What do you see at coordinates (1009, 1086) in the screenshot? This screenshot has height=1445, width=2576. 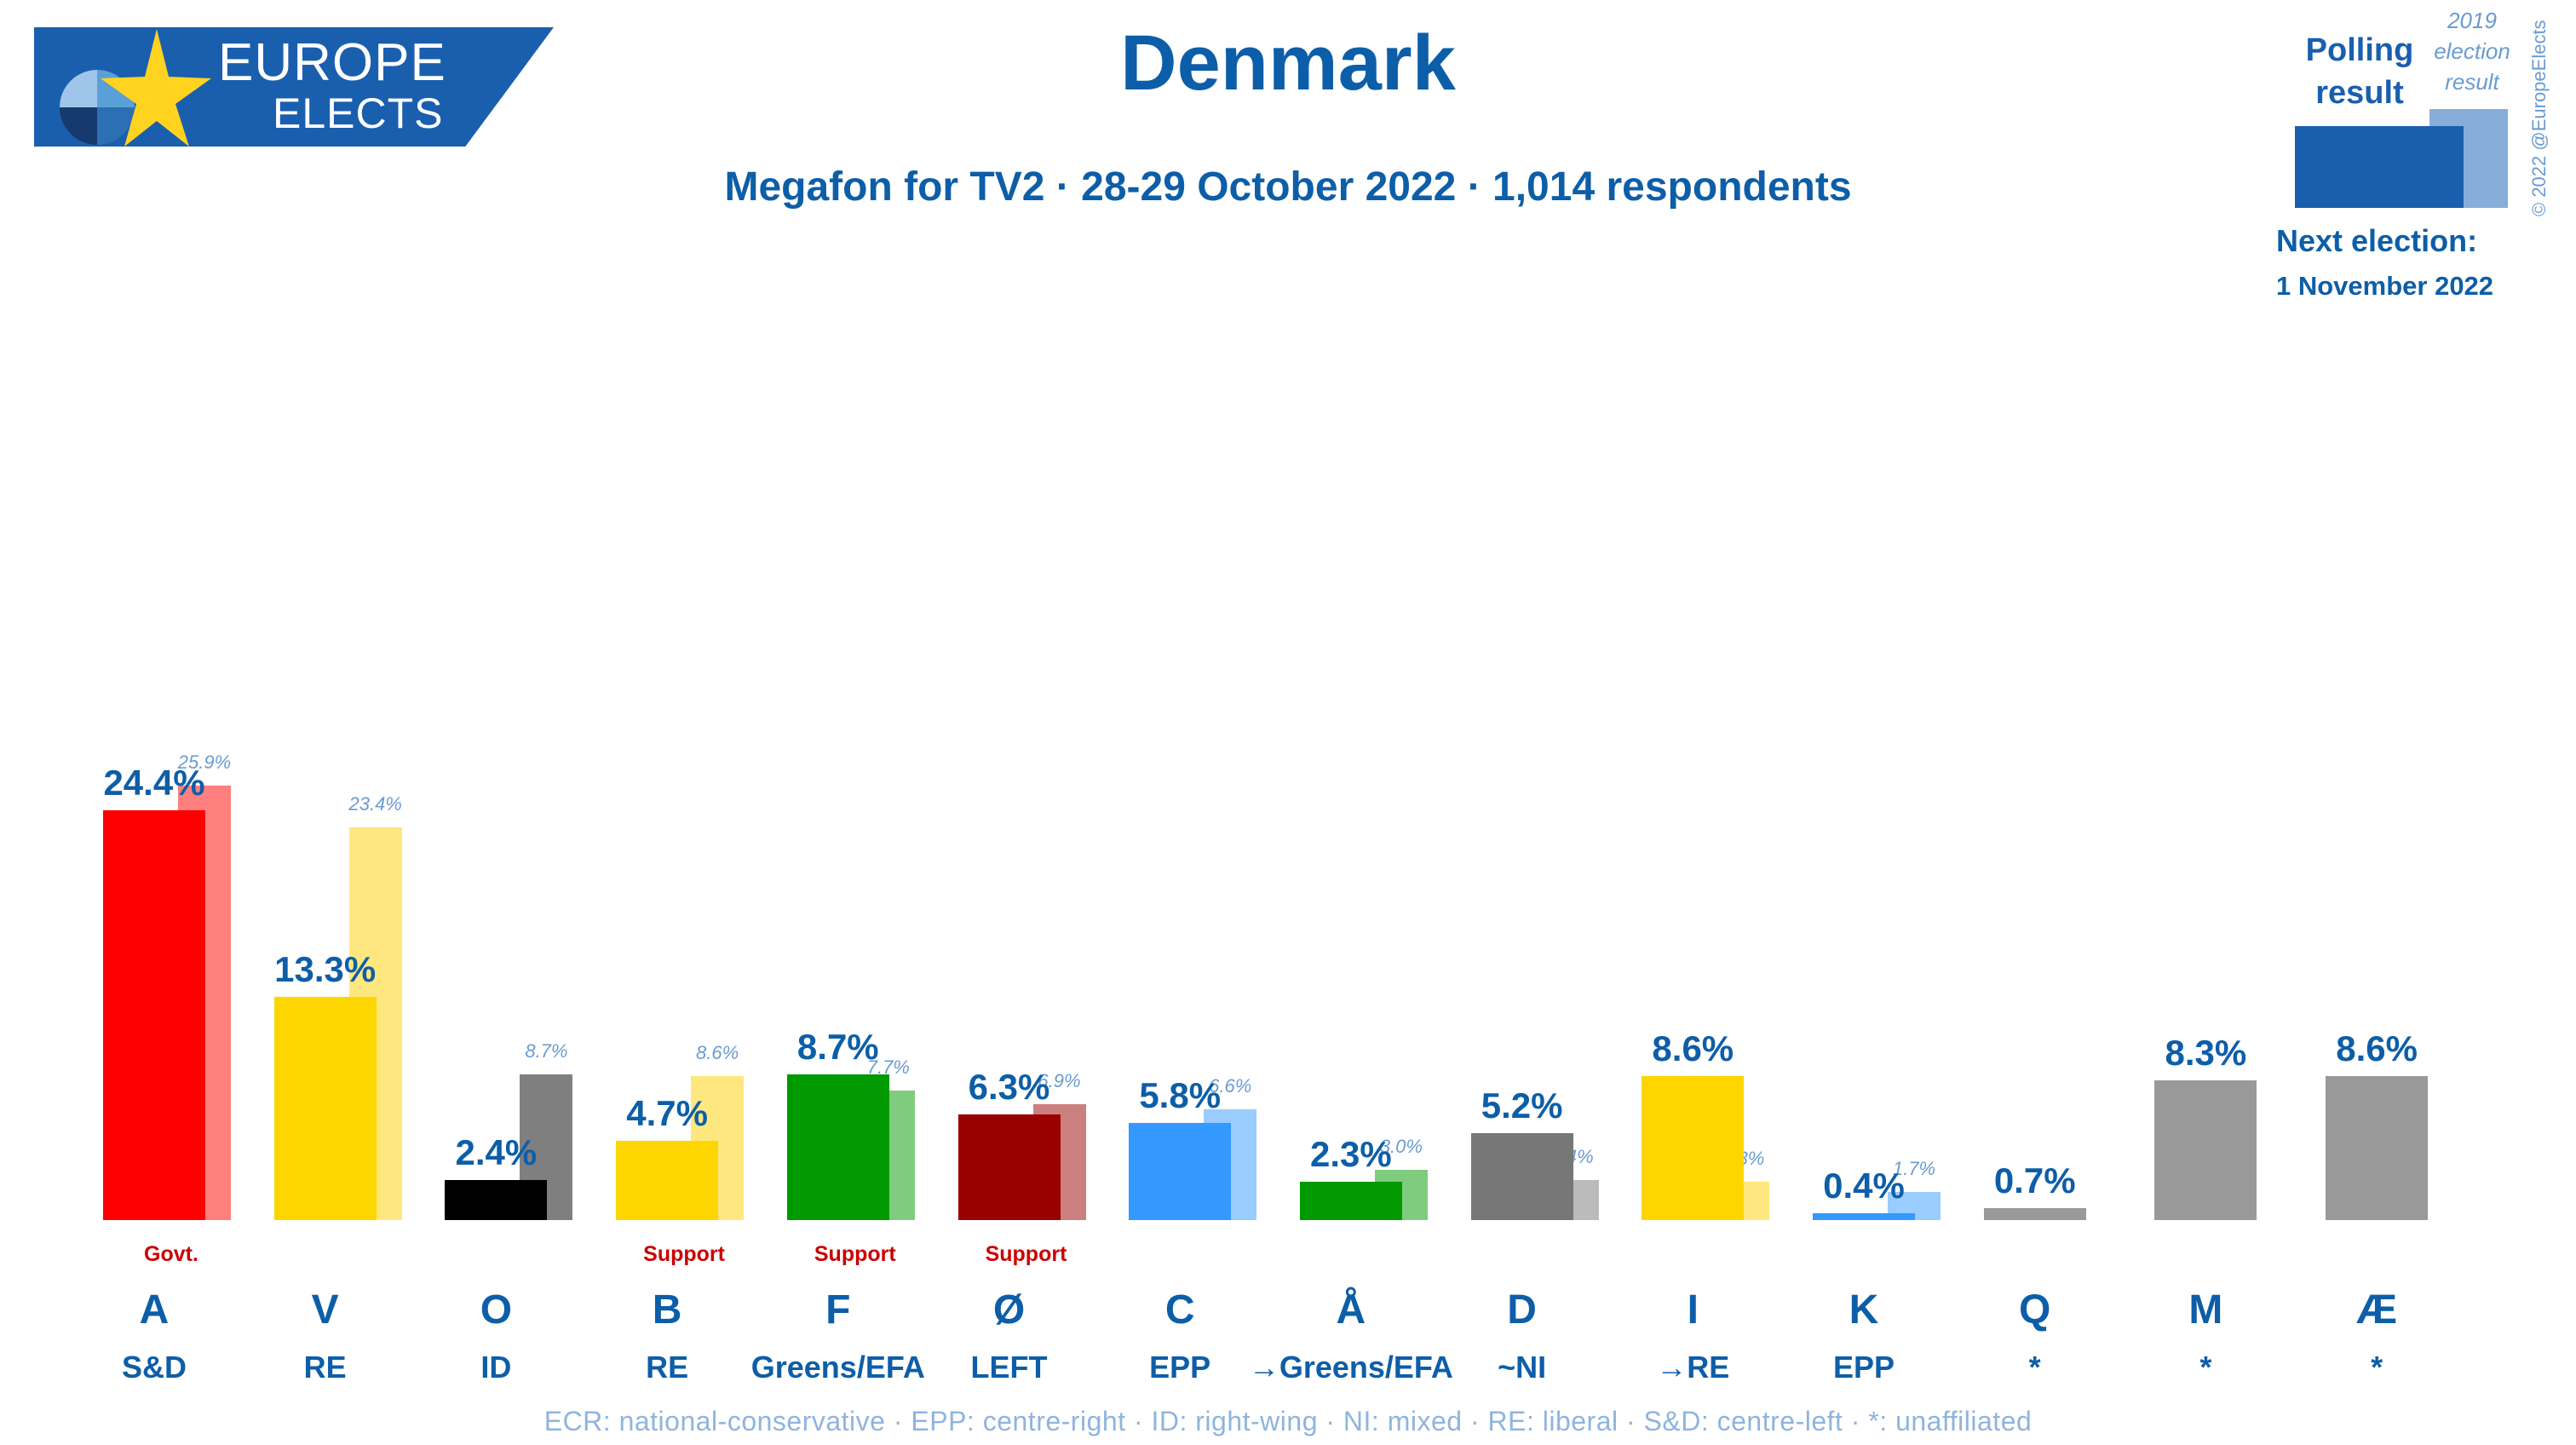 I see `poll-value-label-Ø: 6.3%` at bounding box center [1009, 1086].